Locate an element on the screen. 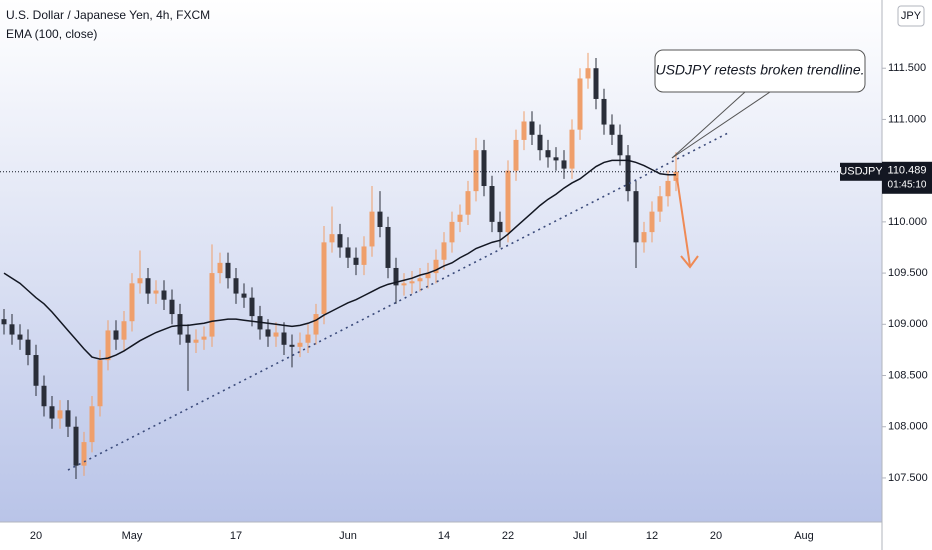  y-tick-label: 109.500 is located at coordinates (908, 273).